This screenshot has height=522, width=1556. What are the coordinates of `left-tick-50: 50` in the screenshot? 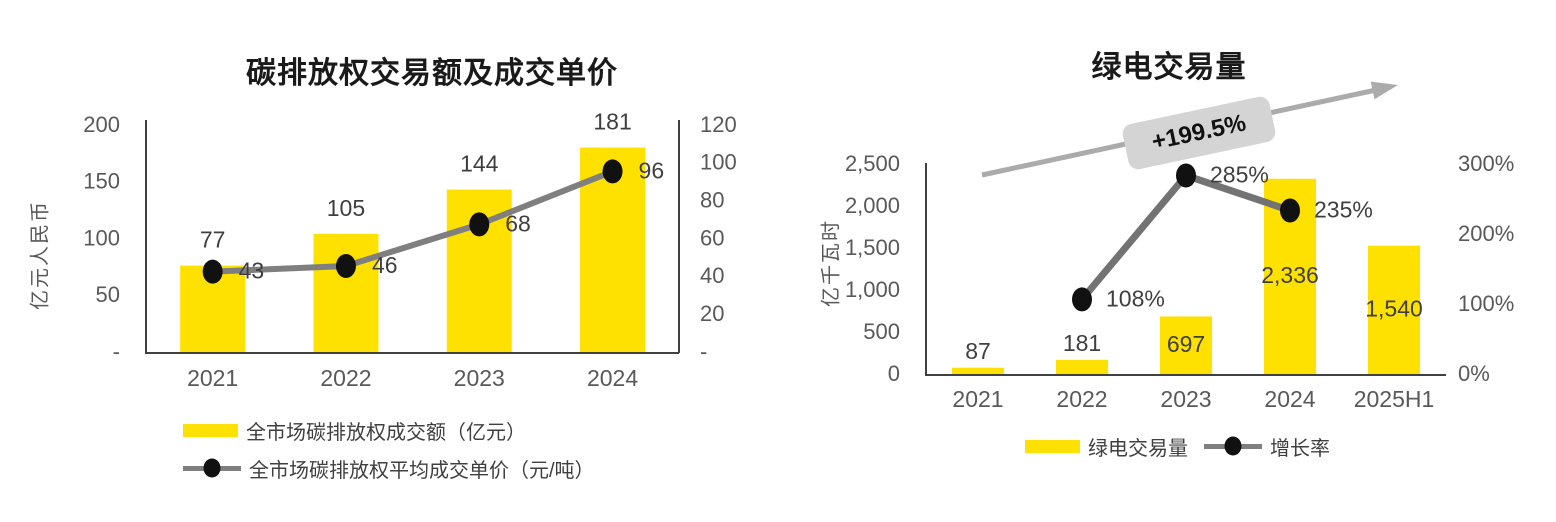 It's located at (108, 294).